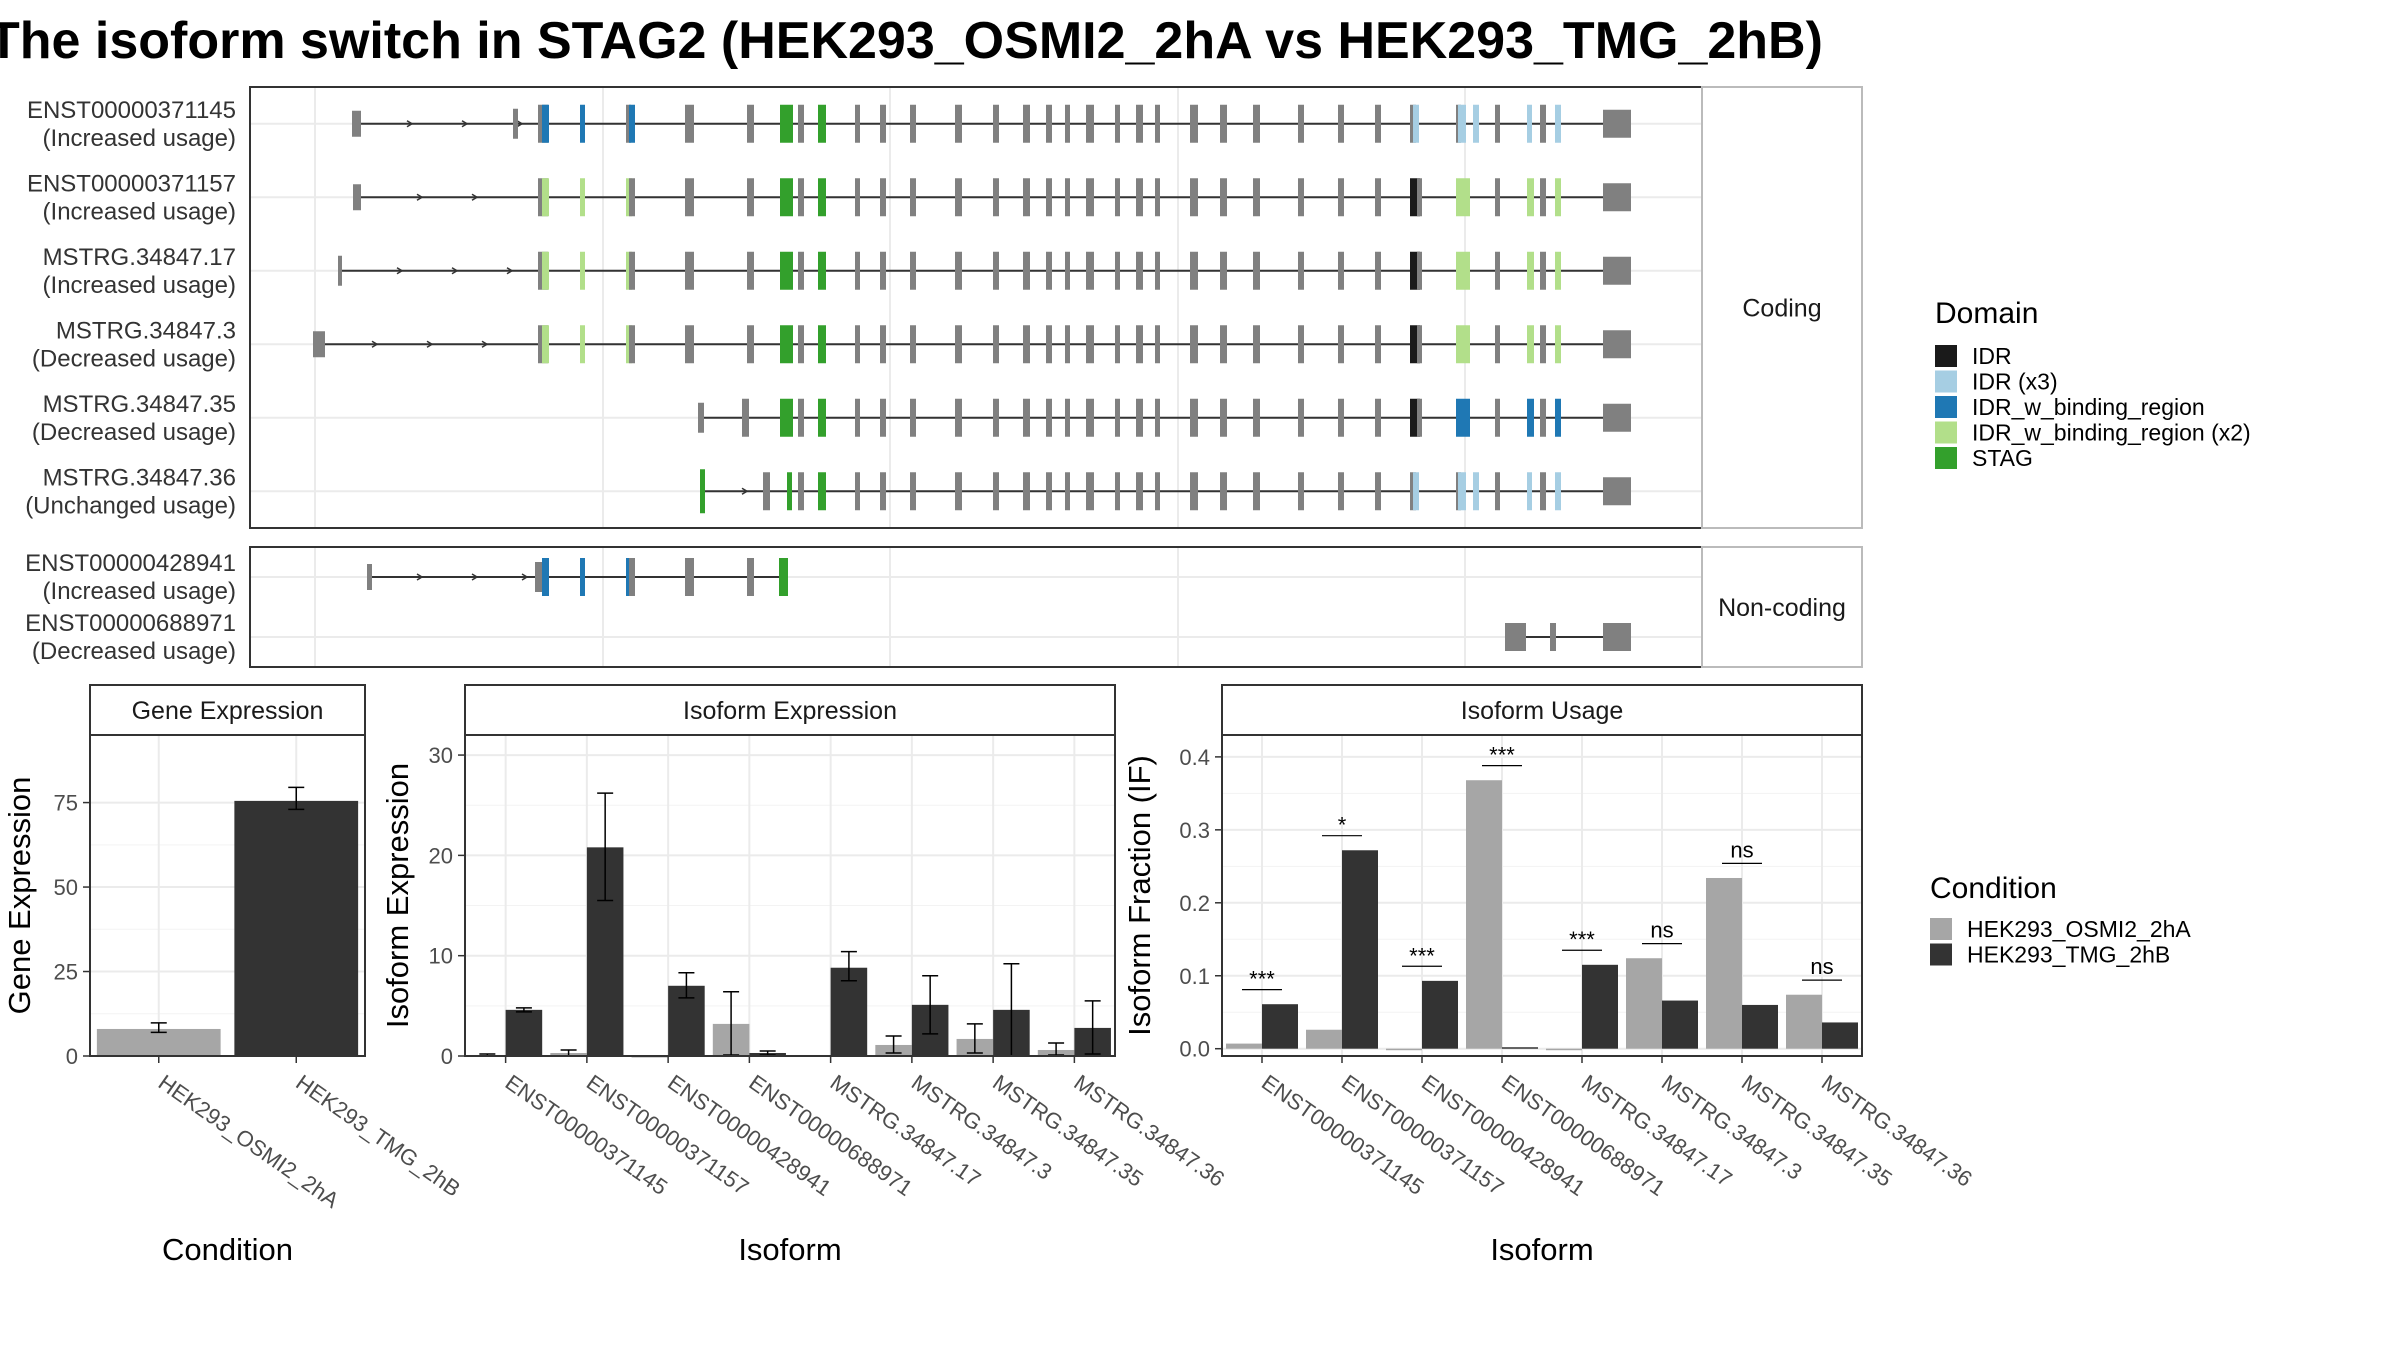  Describe the element at coordinates (2079, 929) in the screenshot. I see `condition-legend-label: HEK293_OSMI2_2hA` at that location.